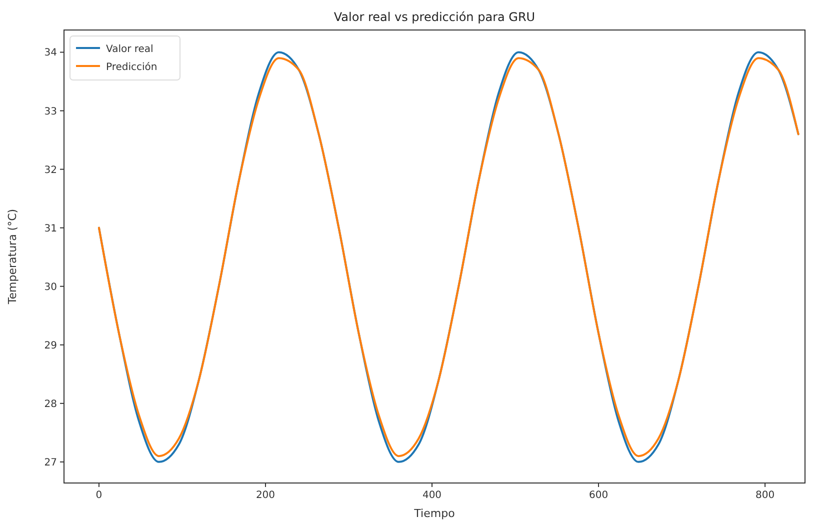  What do you see at coordinates (50, 404) in the screenshot?
I see `y-tick-label: 28` at bounding box center [50, 404].